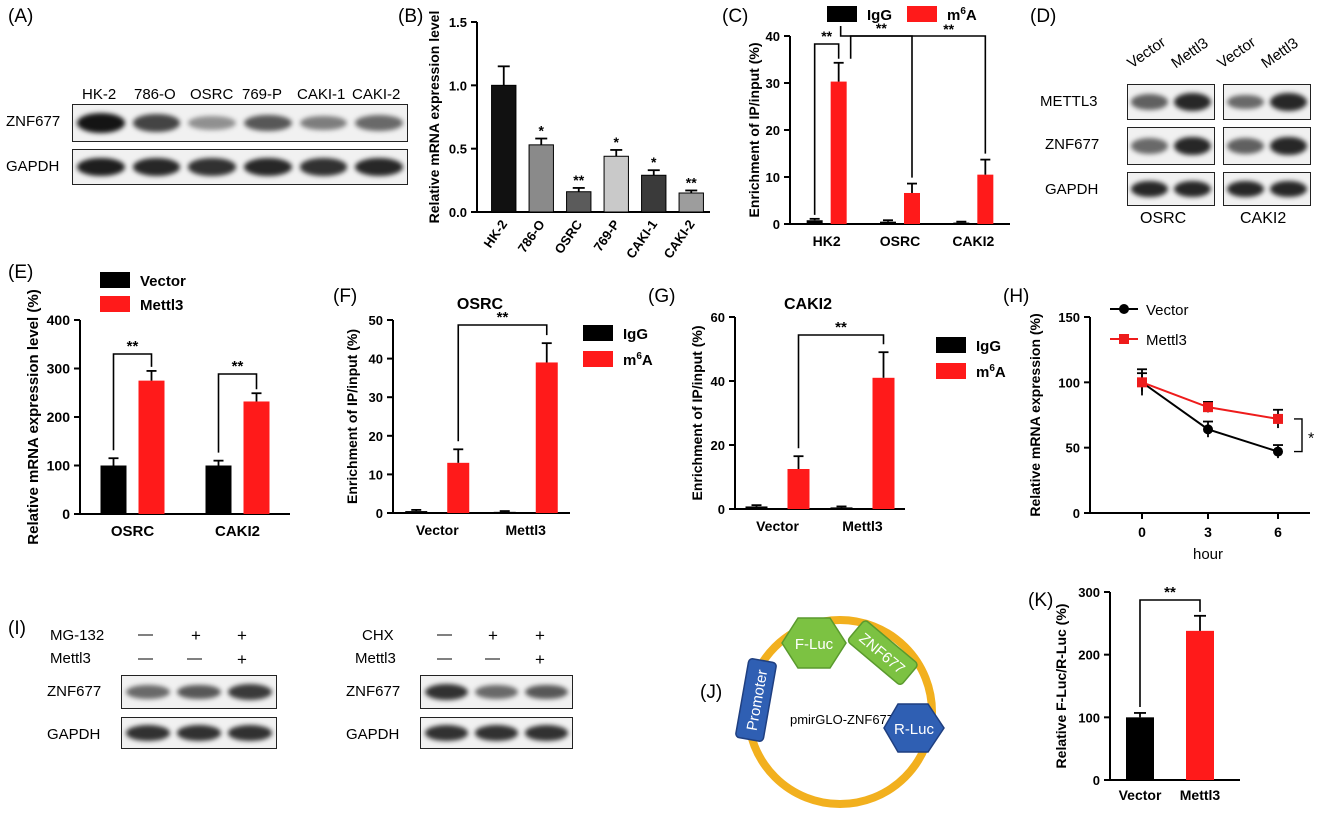 The width and height of the screenshot is (1333, 813). I want to click on y-tick-label: 60, so click(718, 317).